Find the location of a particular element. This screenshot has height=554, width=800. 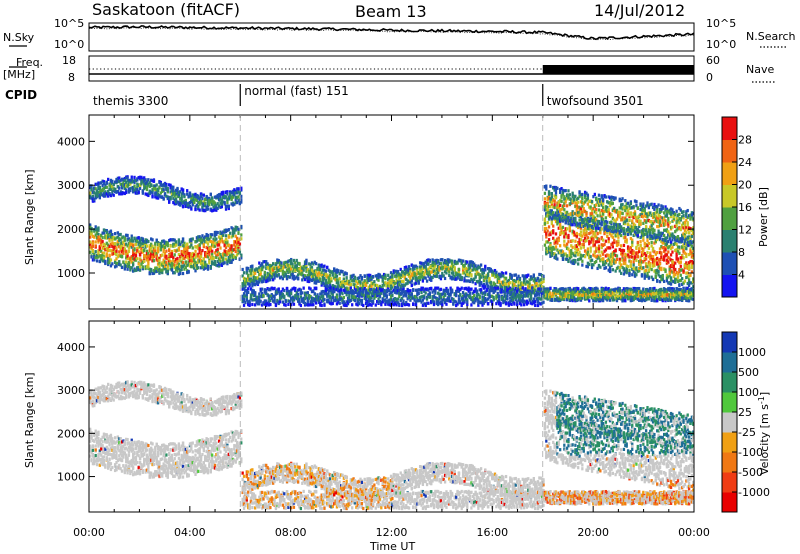

cpid-segment-label: twofsound 3501 is located at coordinates (595, 101).